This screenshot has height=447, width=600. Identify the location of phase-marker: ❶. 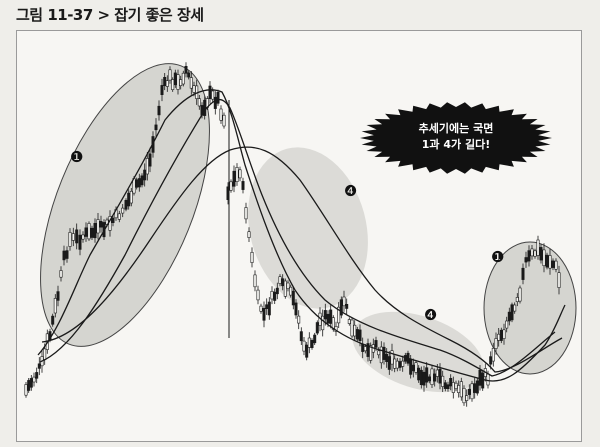
(76, 157).